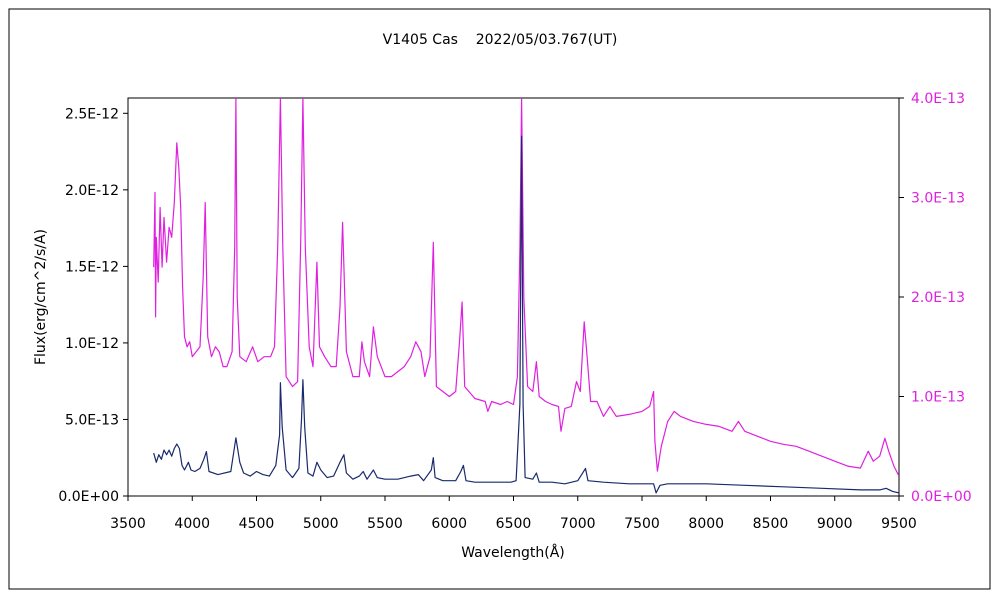 The image size is (1000, 604). What do you see at coordinates (938, 398) in the screenshot?
I see `y-right-tick-label: 1.0E-13` at bounding box center [938, 398].